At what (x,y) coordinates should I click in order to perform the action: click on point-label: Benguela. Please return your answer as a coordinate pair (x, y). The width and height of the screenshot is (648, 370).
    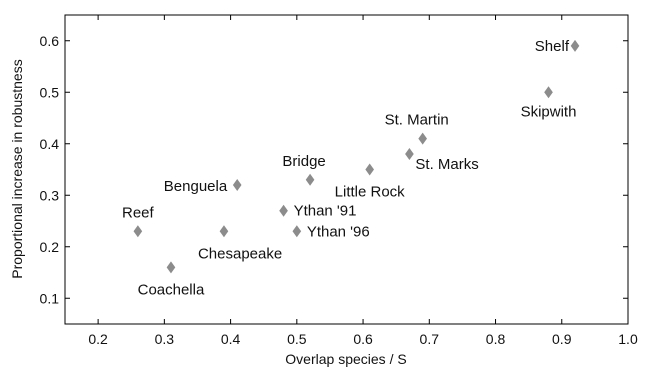
    Looking at the image, I should click on (196, 186).